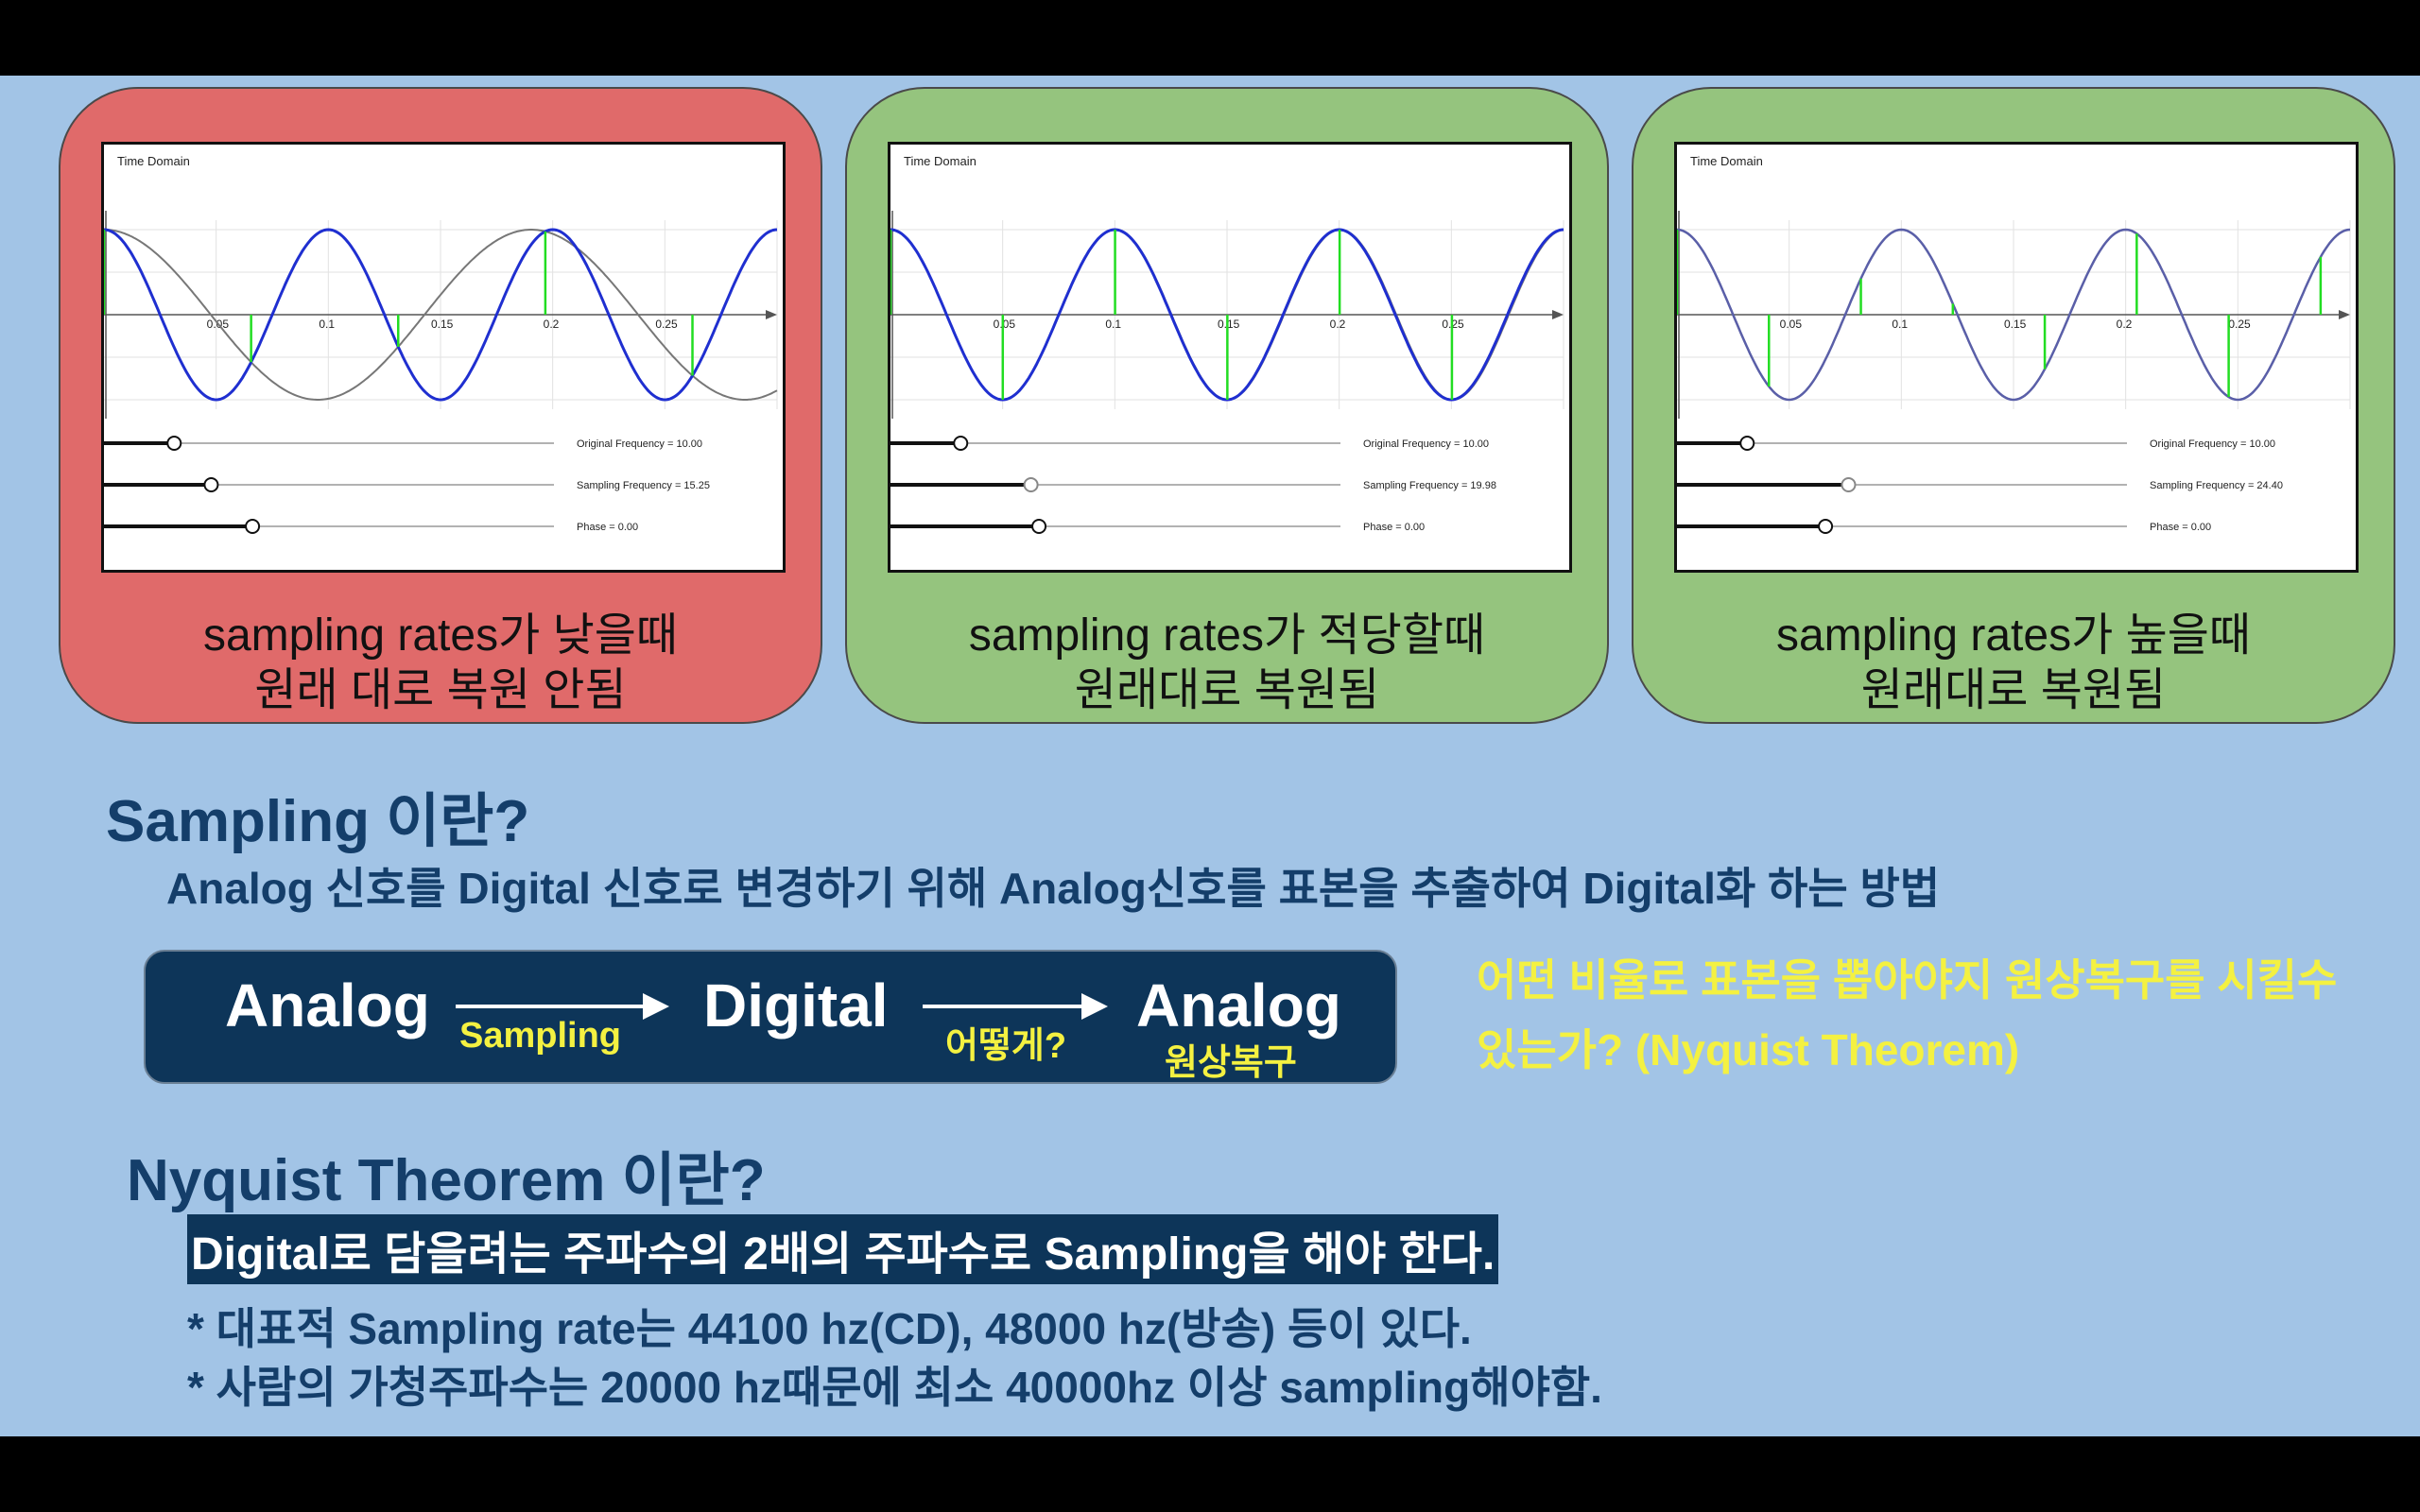 Image resolution: width=2420 pixels, height=1512 pixels. I want to click on reconstructed-wave, so click(441, 315).